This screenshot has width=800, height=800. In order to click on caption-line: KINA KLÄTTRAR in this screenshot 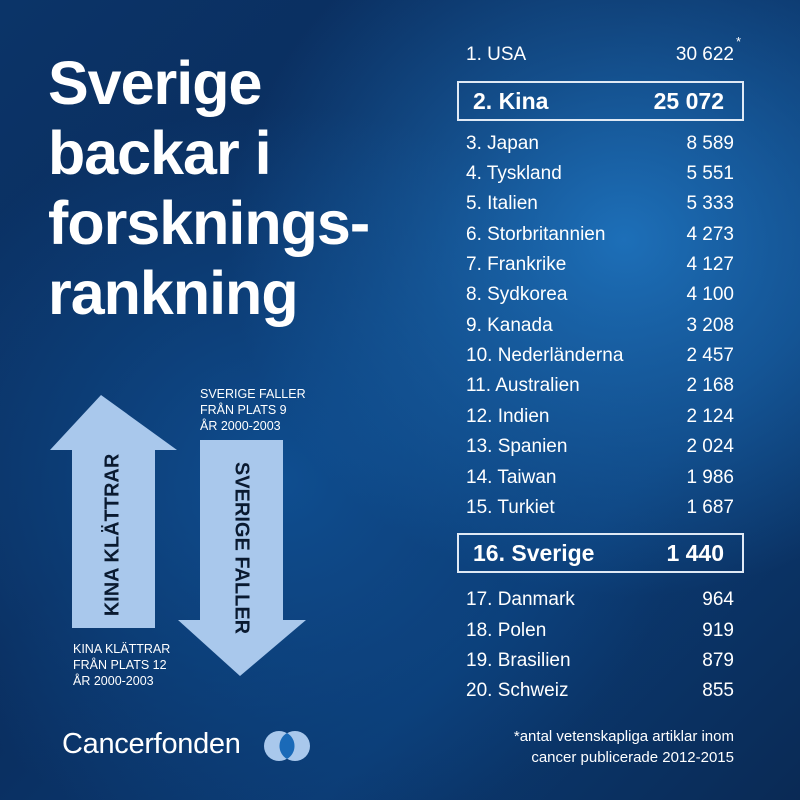, I will do `click(122, 649)`.